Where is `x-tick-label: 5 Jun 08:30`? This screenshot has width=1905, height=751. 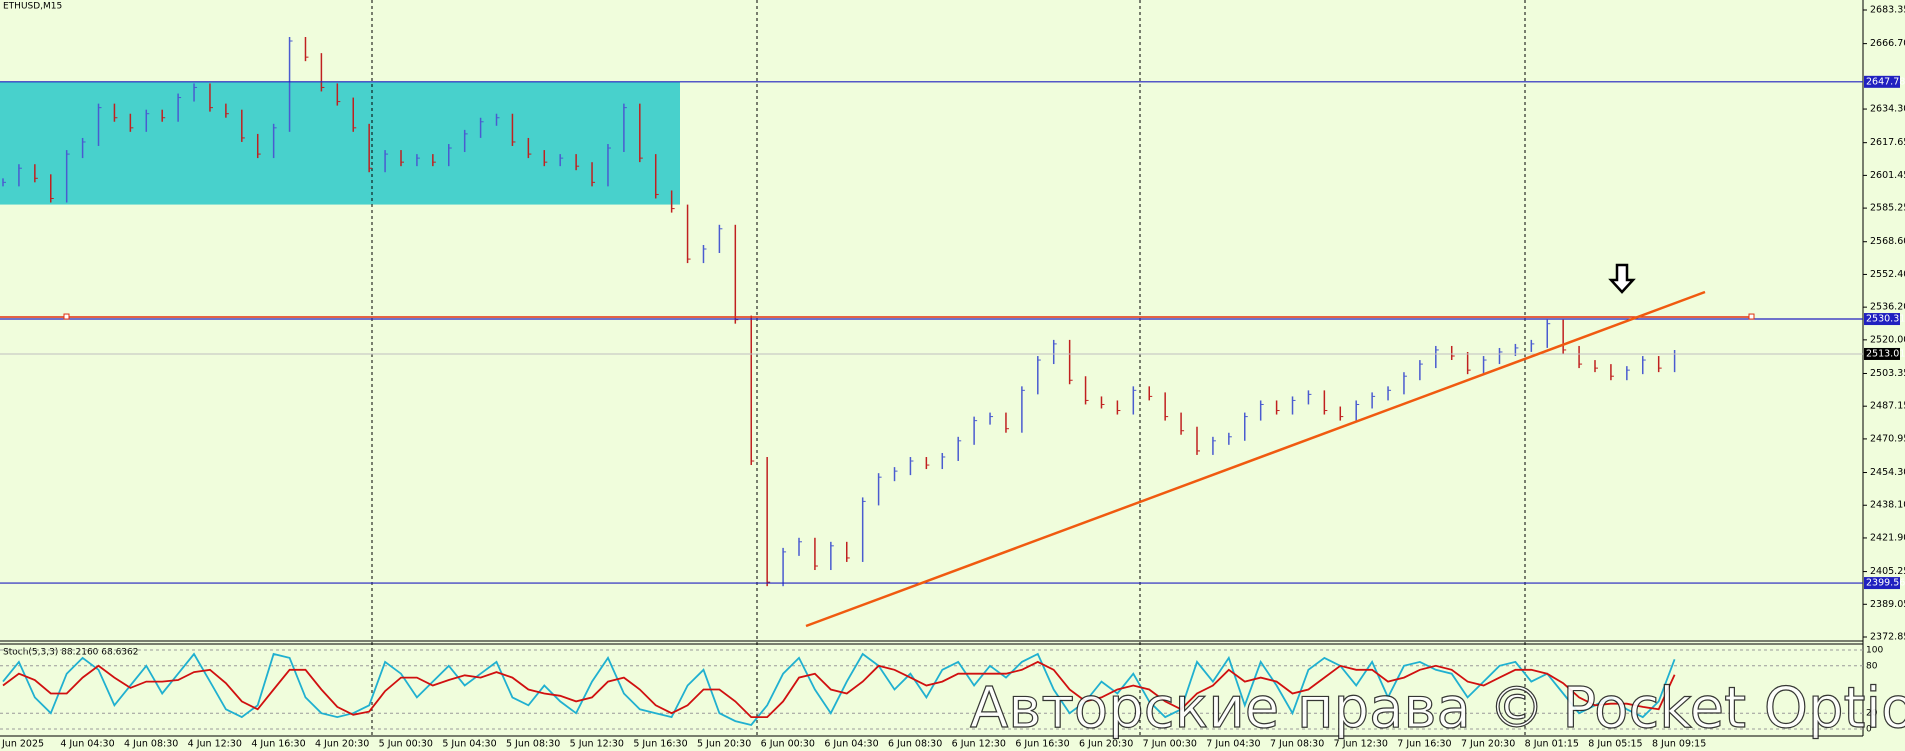 x-tick-label: 5 Jun 08:30 is located at coordinates (533, 744).